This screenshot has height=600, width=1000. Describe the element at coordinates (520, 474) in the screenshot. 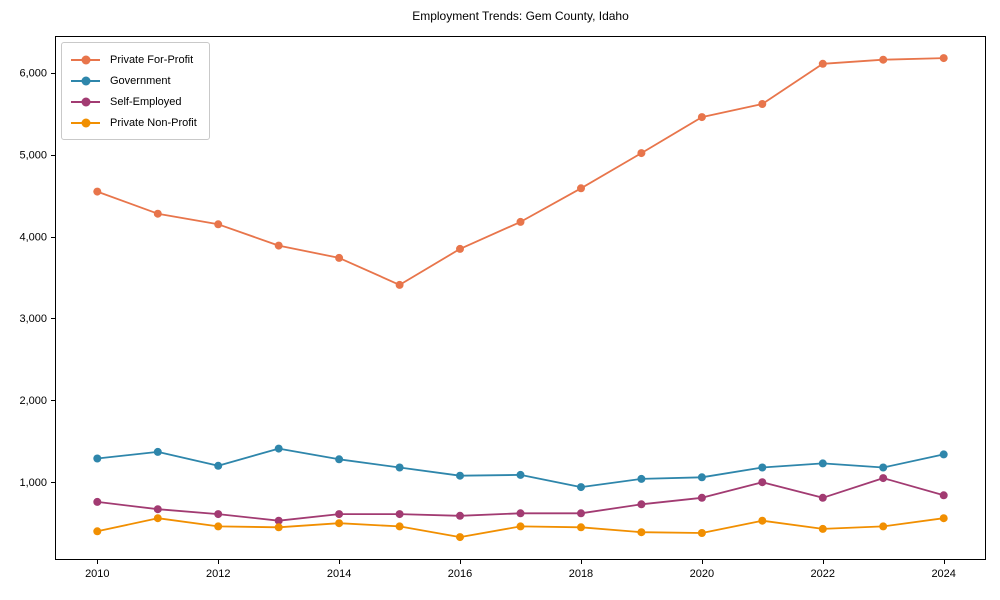

I see `data-point-government-2017` at that location.